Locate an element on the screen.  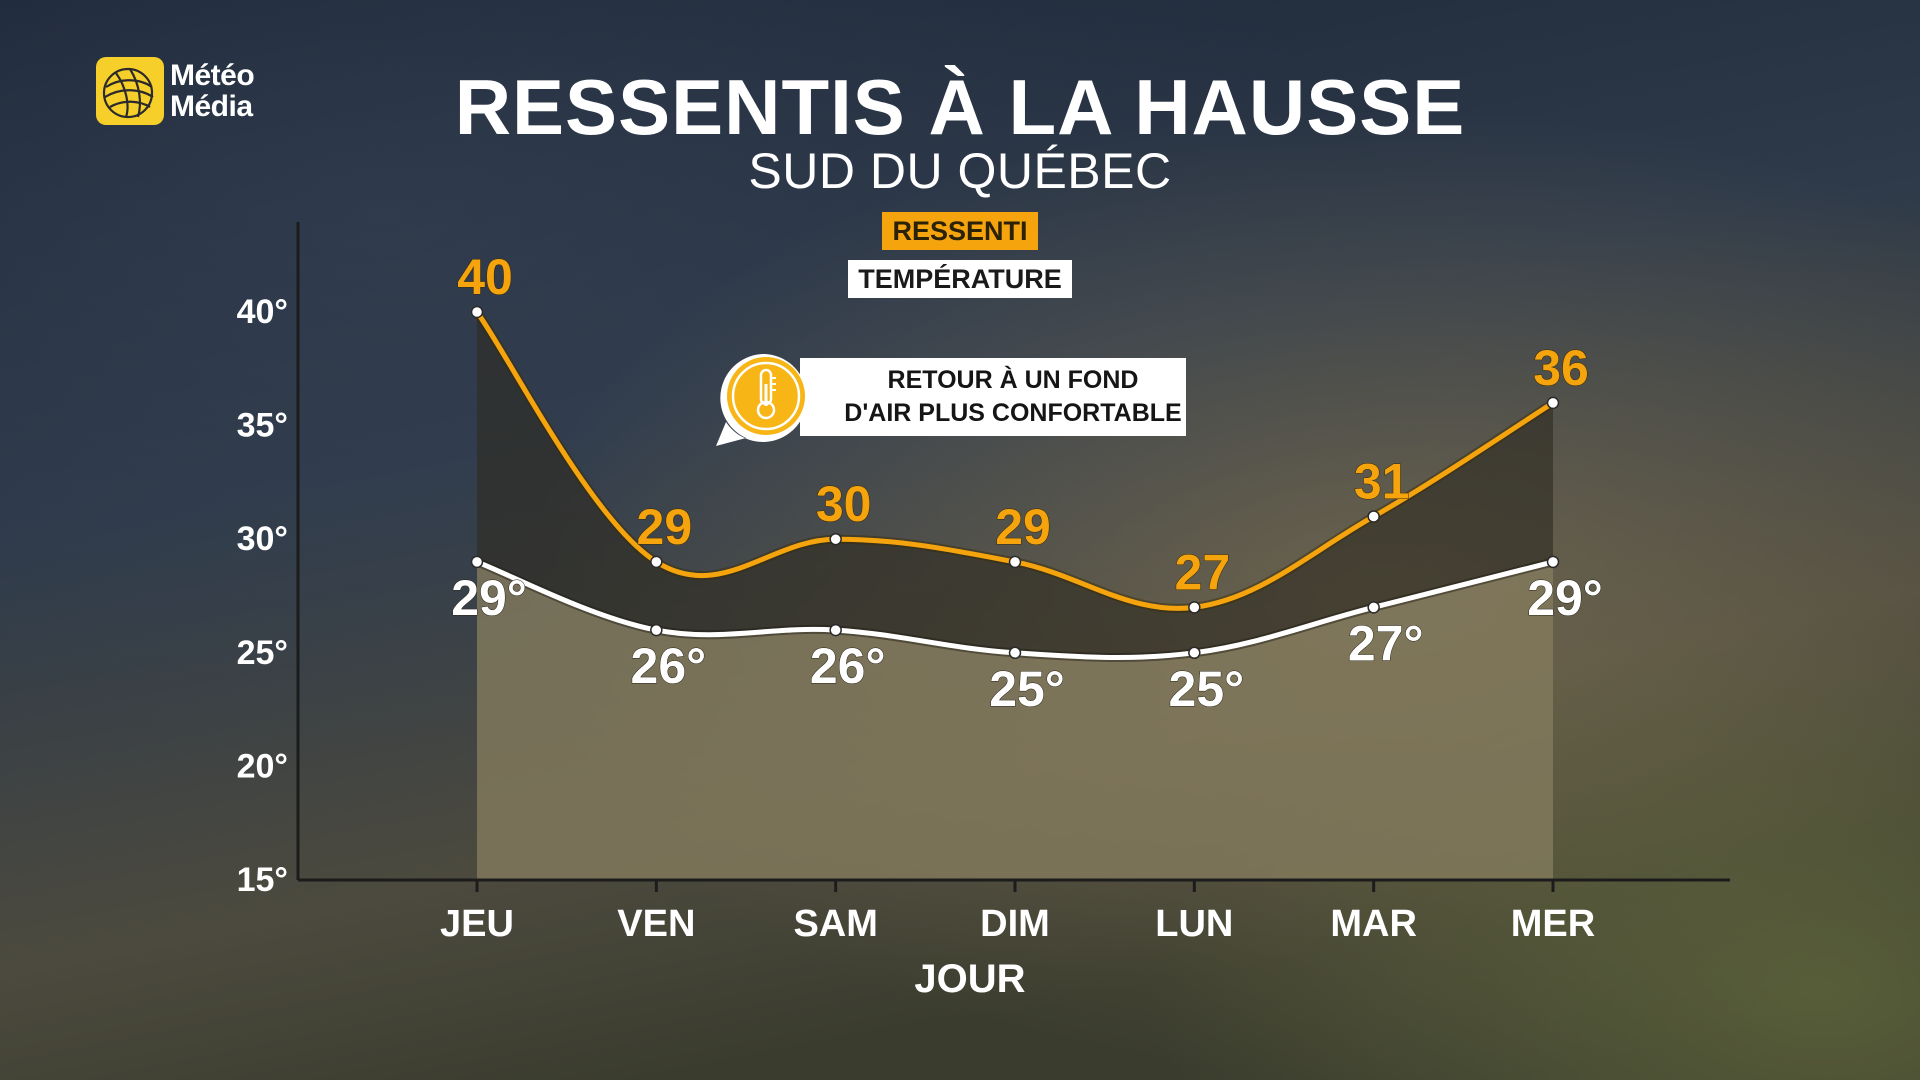
callout-text: RETOUR À UN FOND D'AIR PLUS CONFORTABLE is located at coordinates (993, 397).